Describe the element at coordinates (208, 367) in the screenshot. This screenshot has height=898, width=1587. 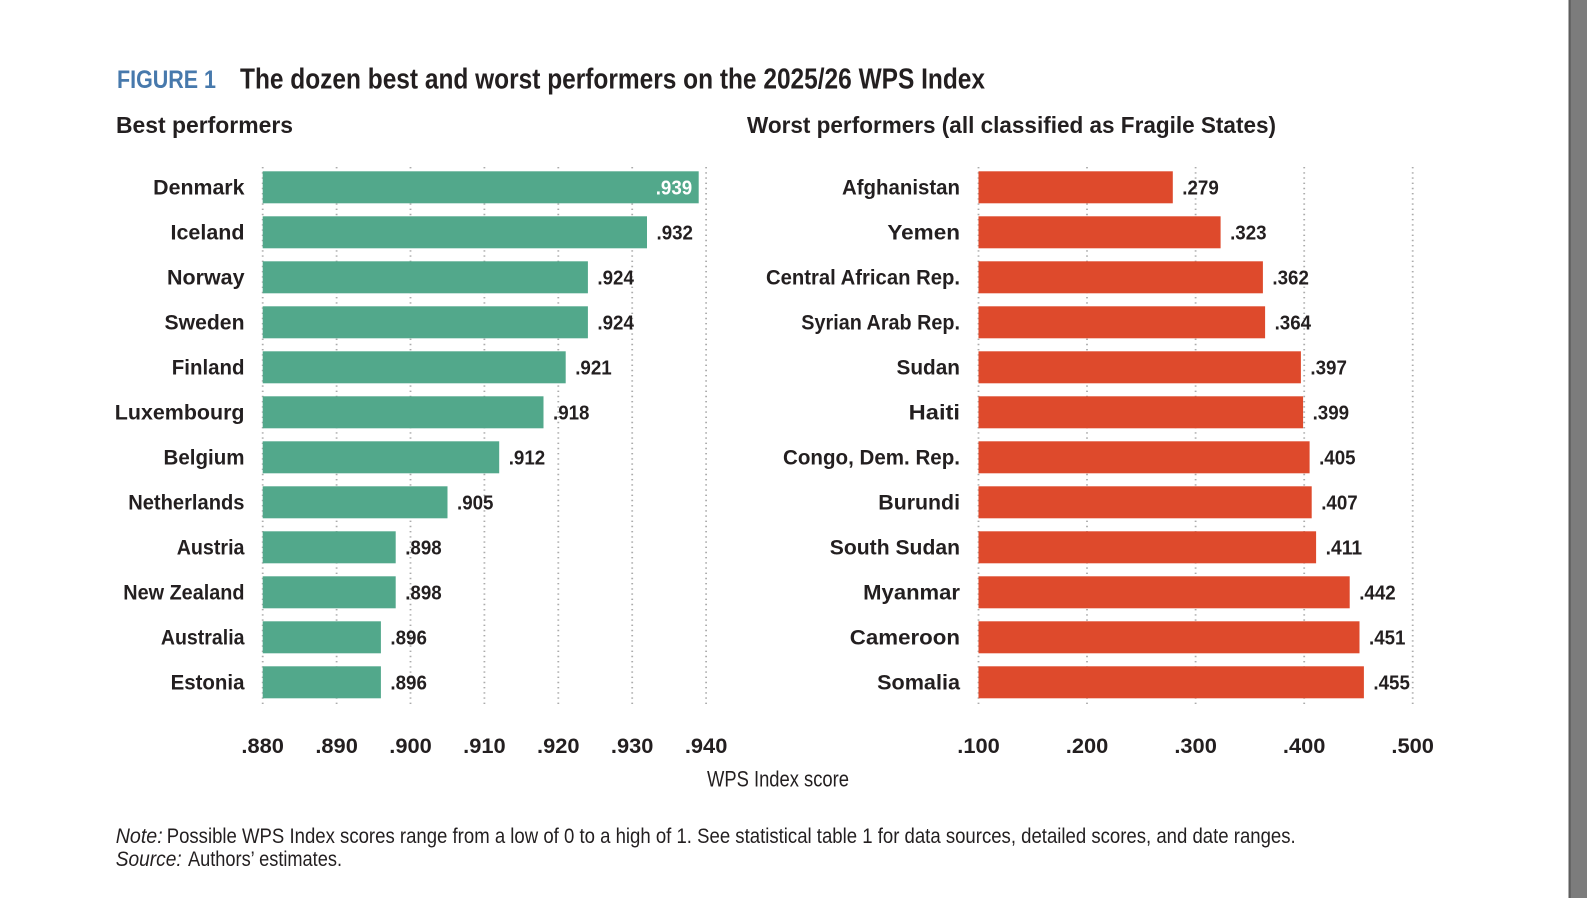
I see `svg-text: Finland` at that location.